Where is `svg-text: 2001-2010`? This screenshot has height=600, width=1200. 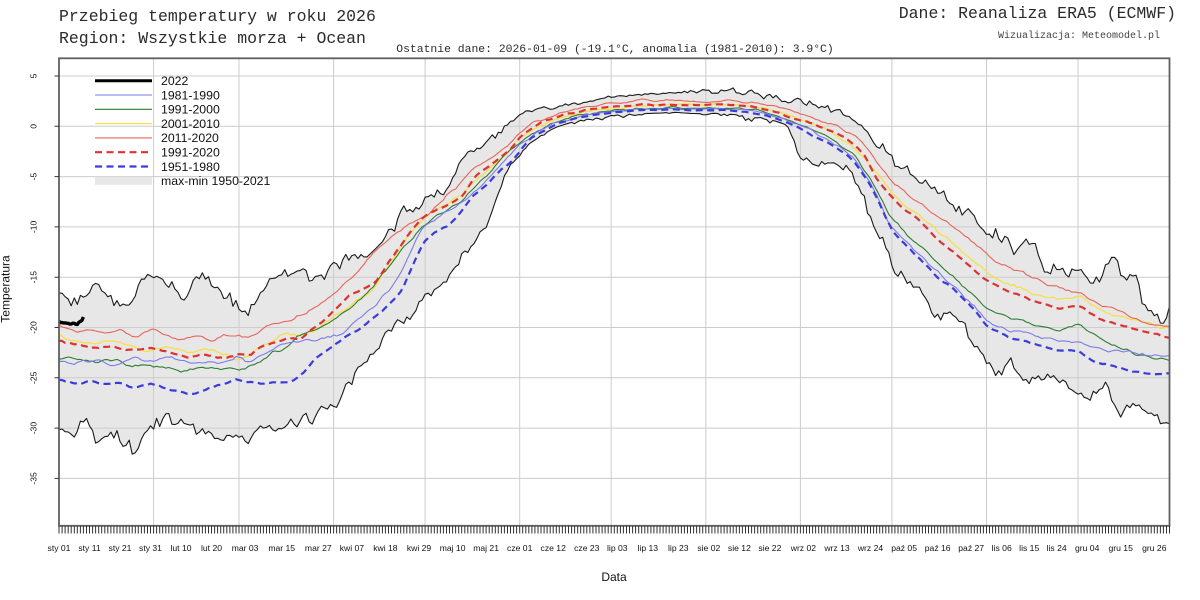 svg-text: 2001-2010 is located at coordinates (190, 124).